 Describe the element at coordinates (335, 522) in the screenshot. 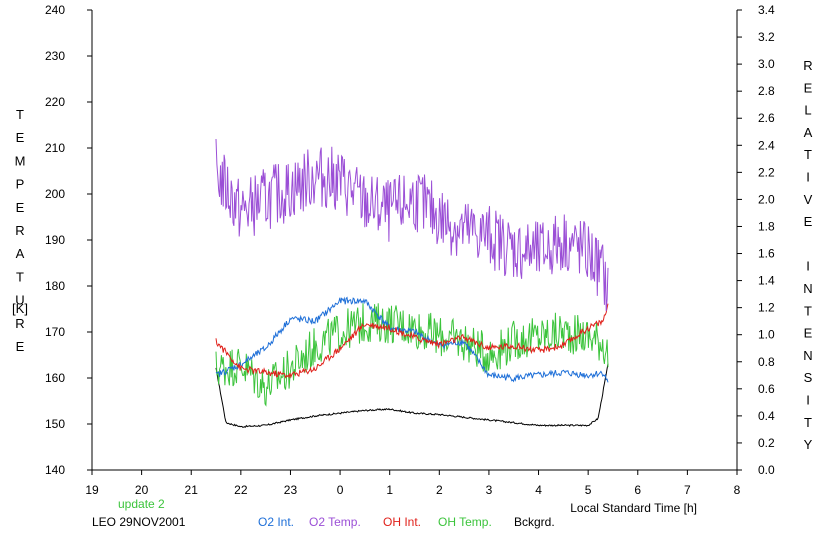

I see `legend-entry: O2 Temp.` at that location.